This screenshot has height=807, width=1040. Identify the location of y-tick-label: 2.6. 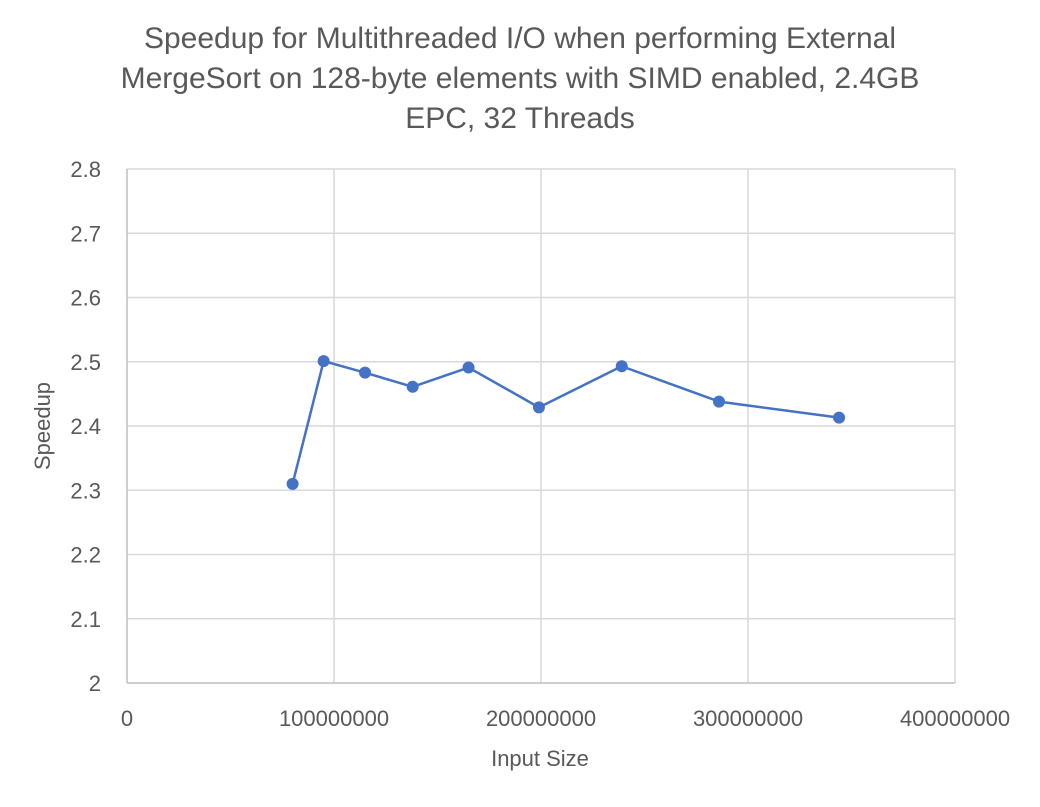
(85, 298).